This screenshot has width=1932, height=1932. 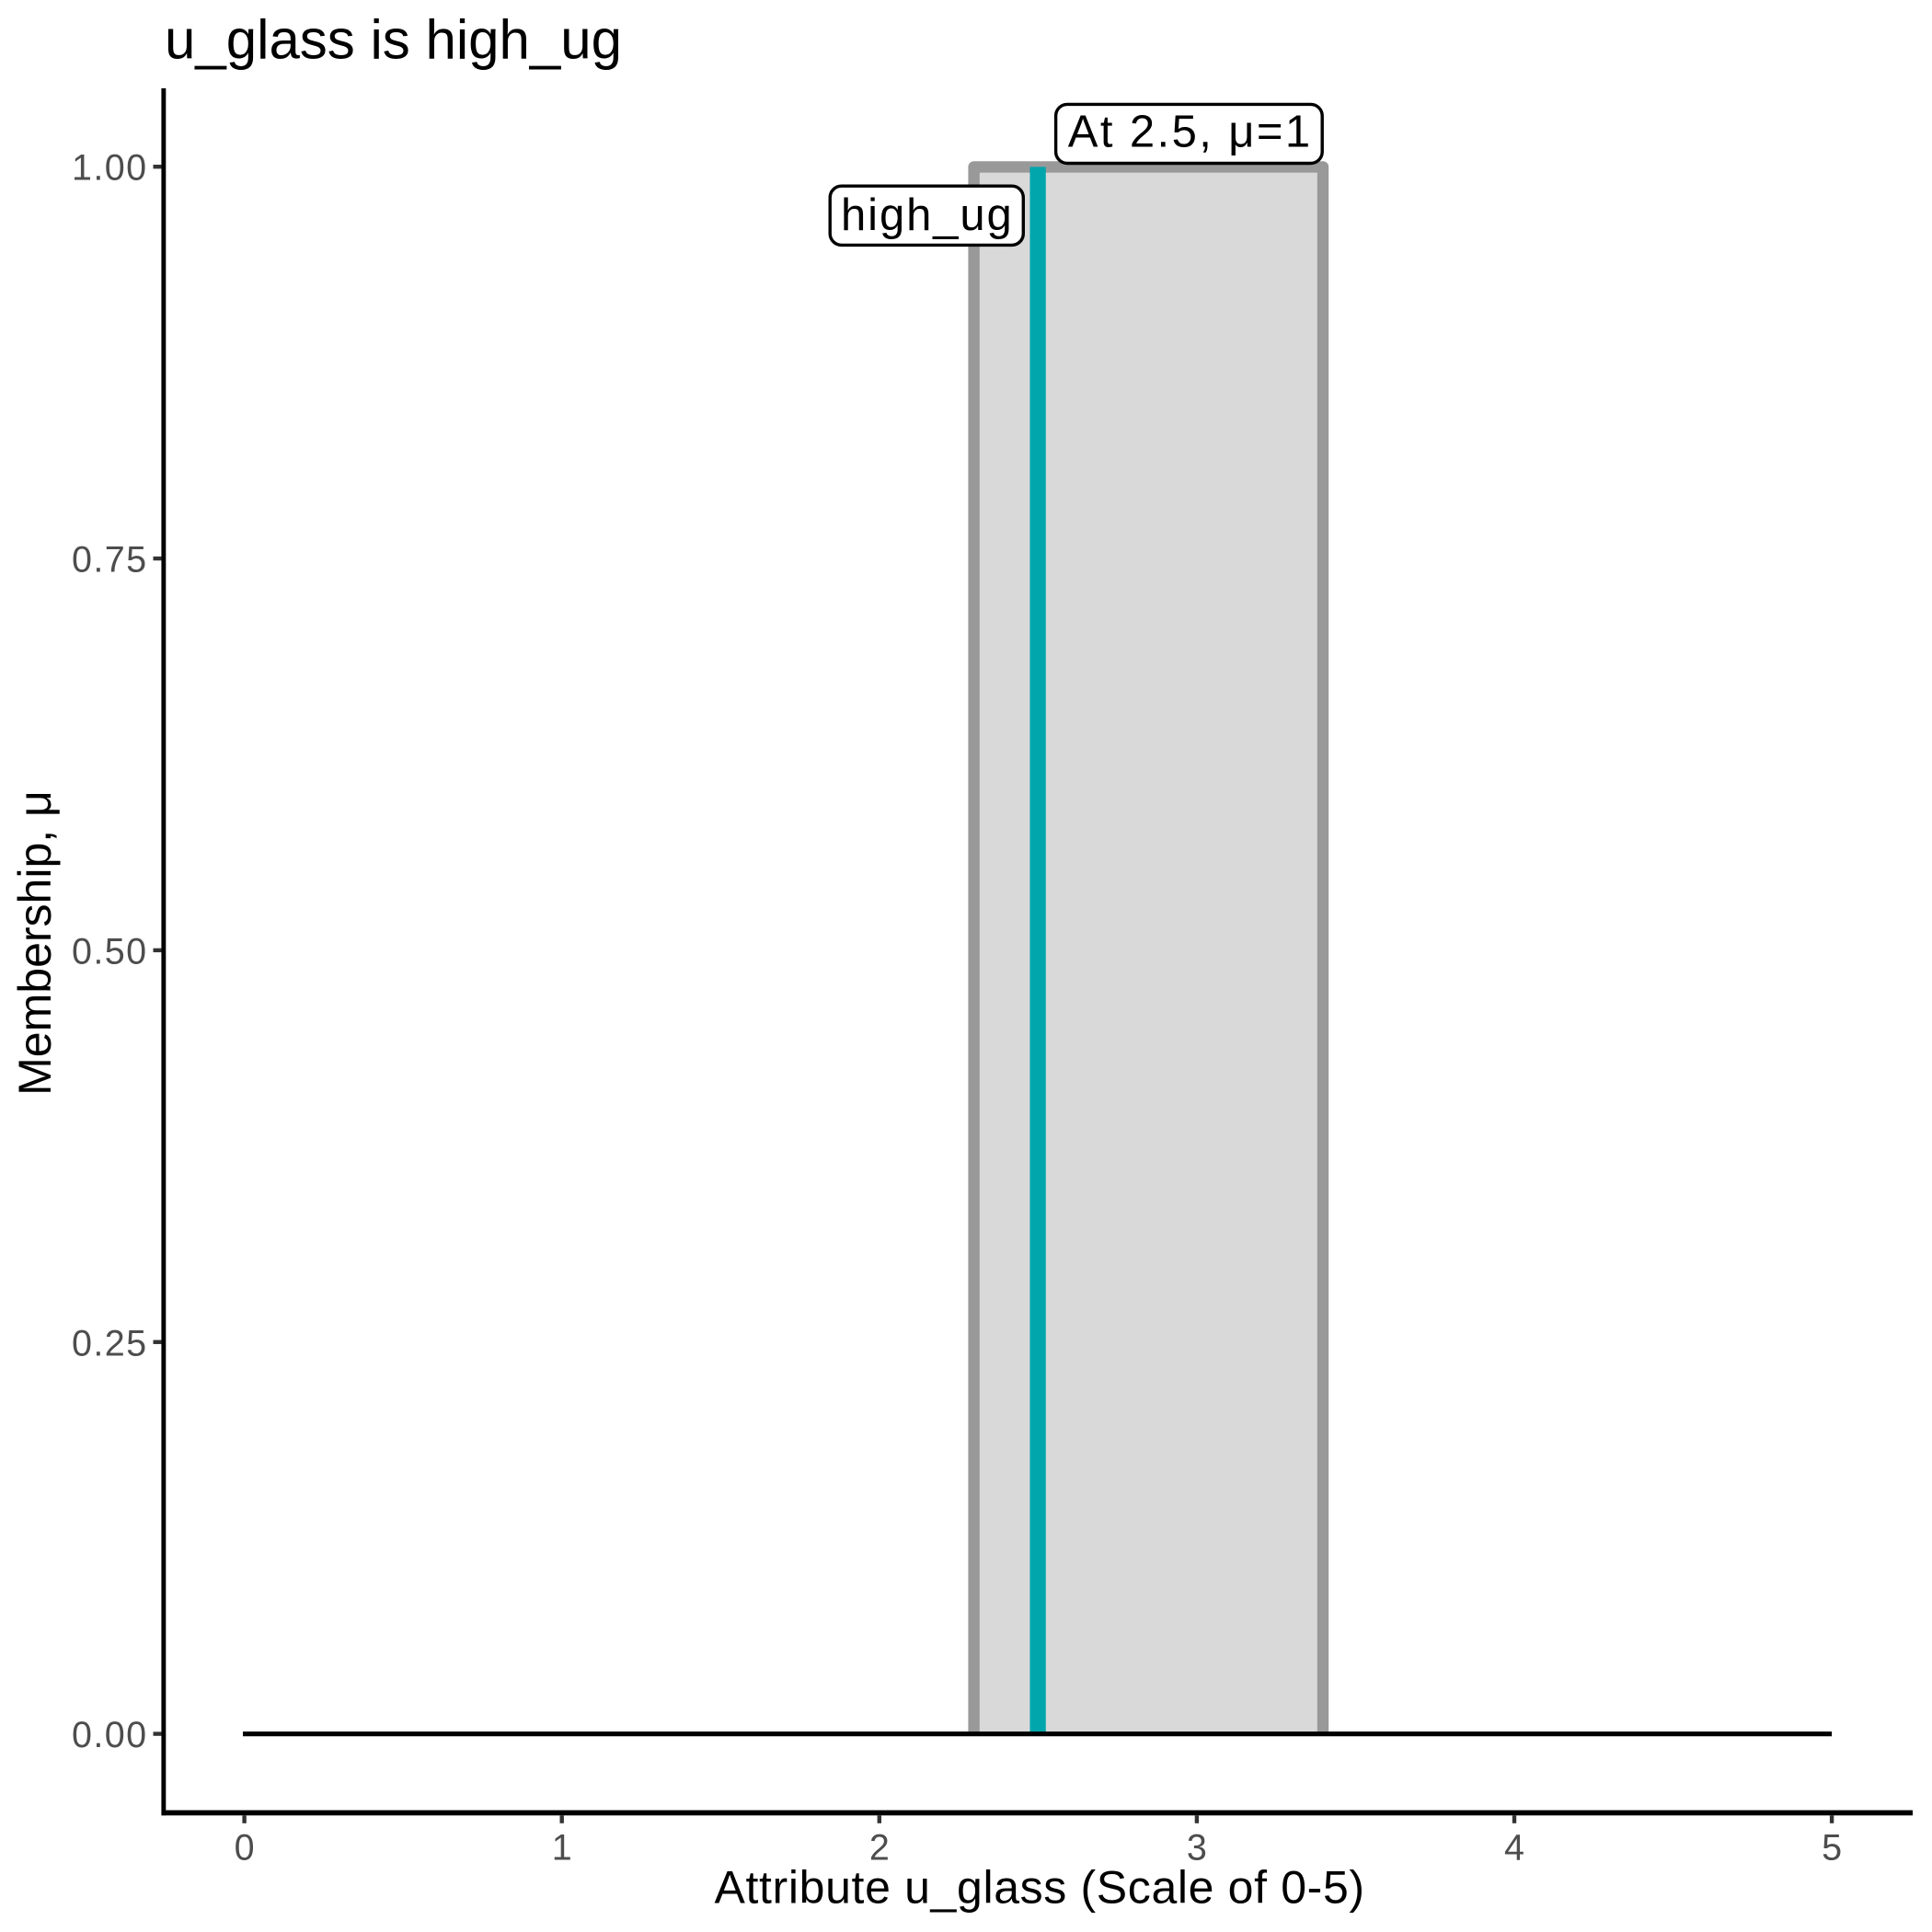 I want to click on svg-text: 0.75, so click(x=109, y=560).